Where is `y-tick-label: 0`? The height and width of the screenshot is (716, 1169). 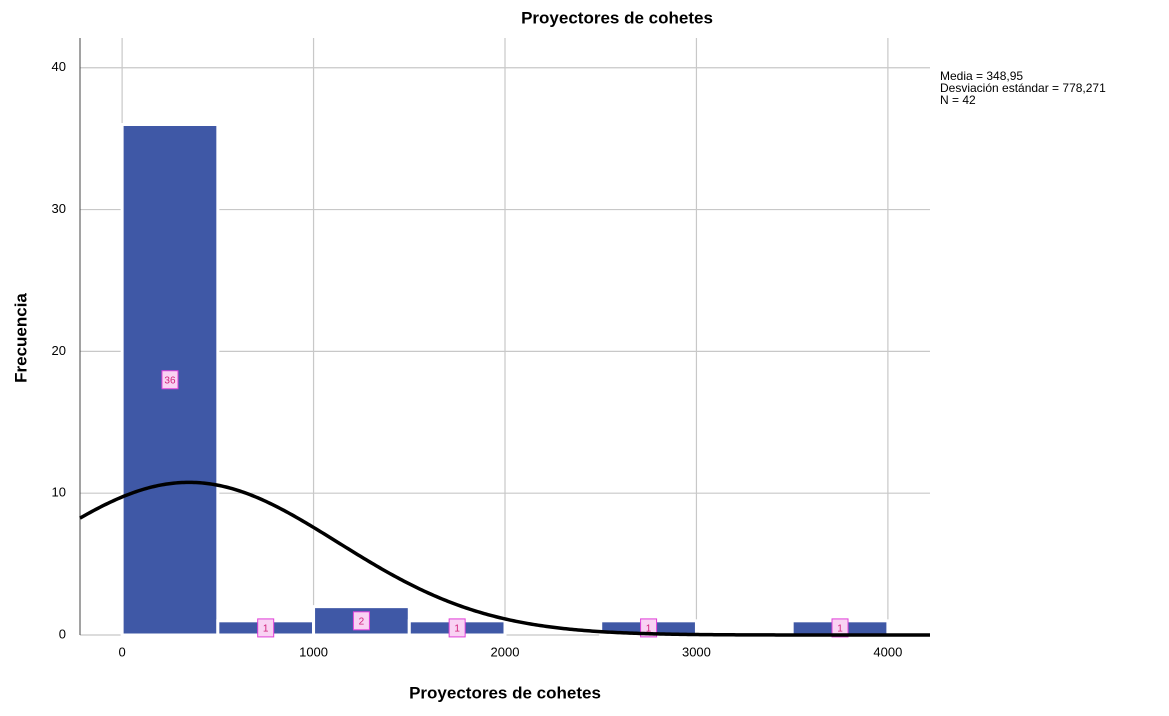 y-tick-label: 0 is located at coordinates (62, 633).